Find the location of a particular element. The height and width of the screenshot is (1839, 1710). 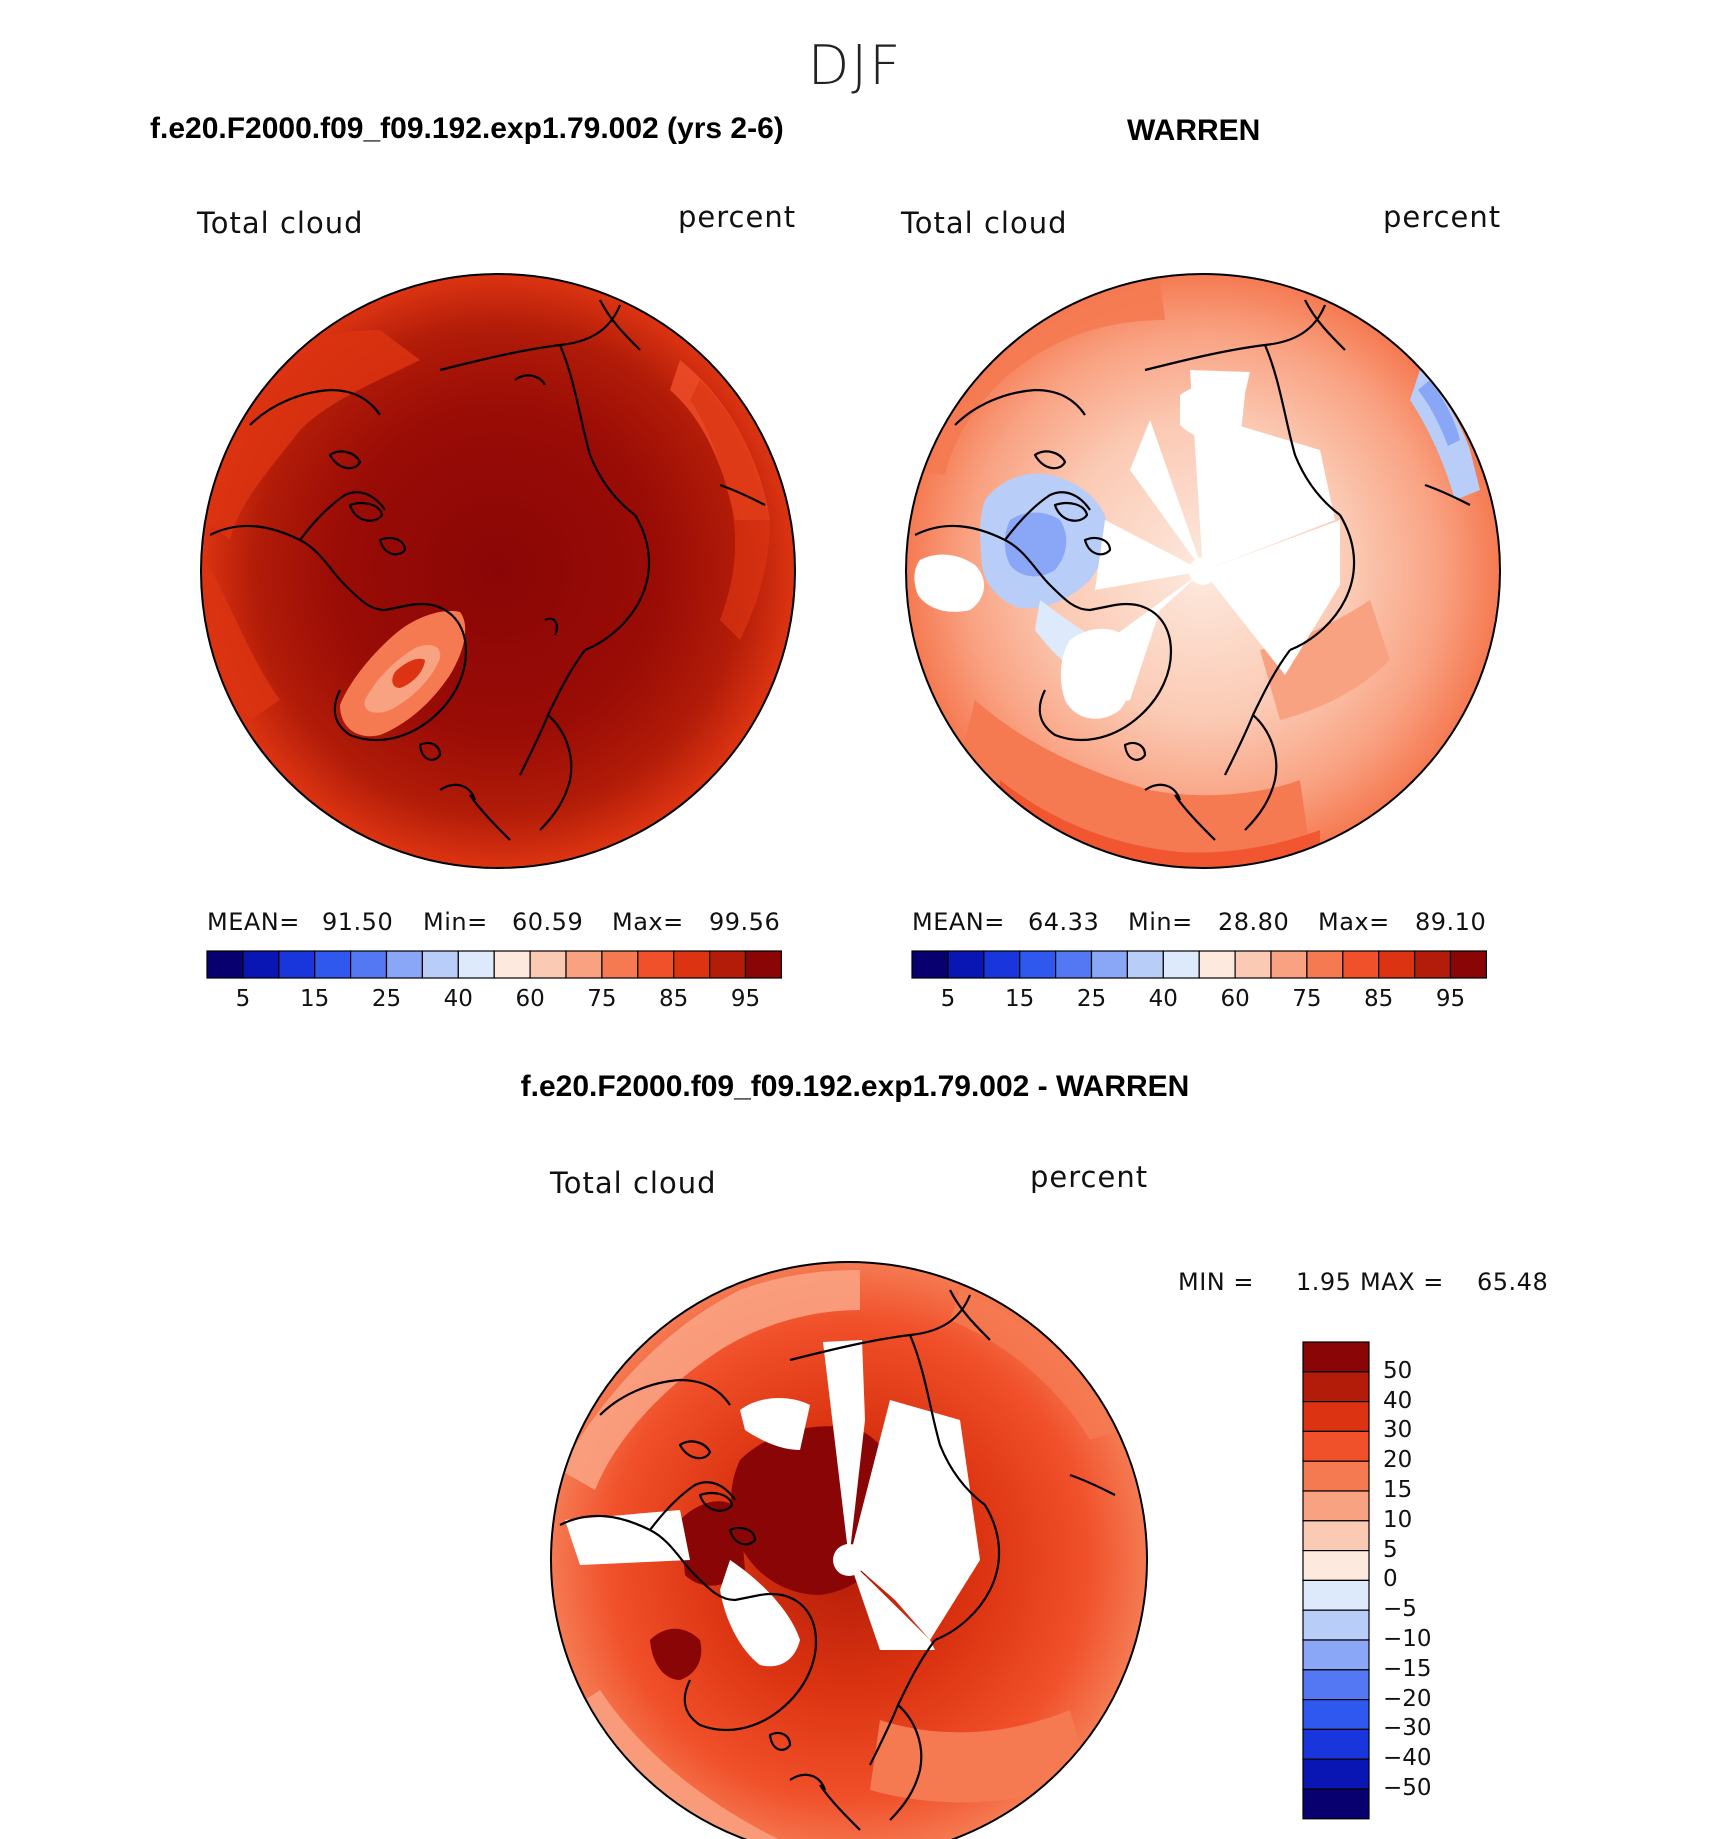

diff-max-value: 65.48 is located at coordinates (1513, 1282).